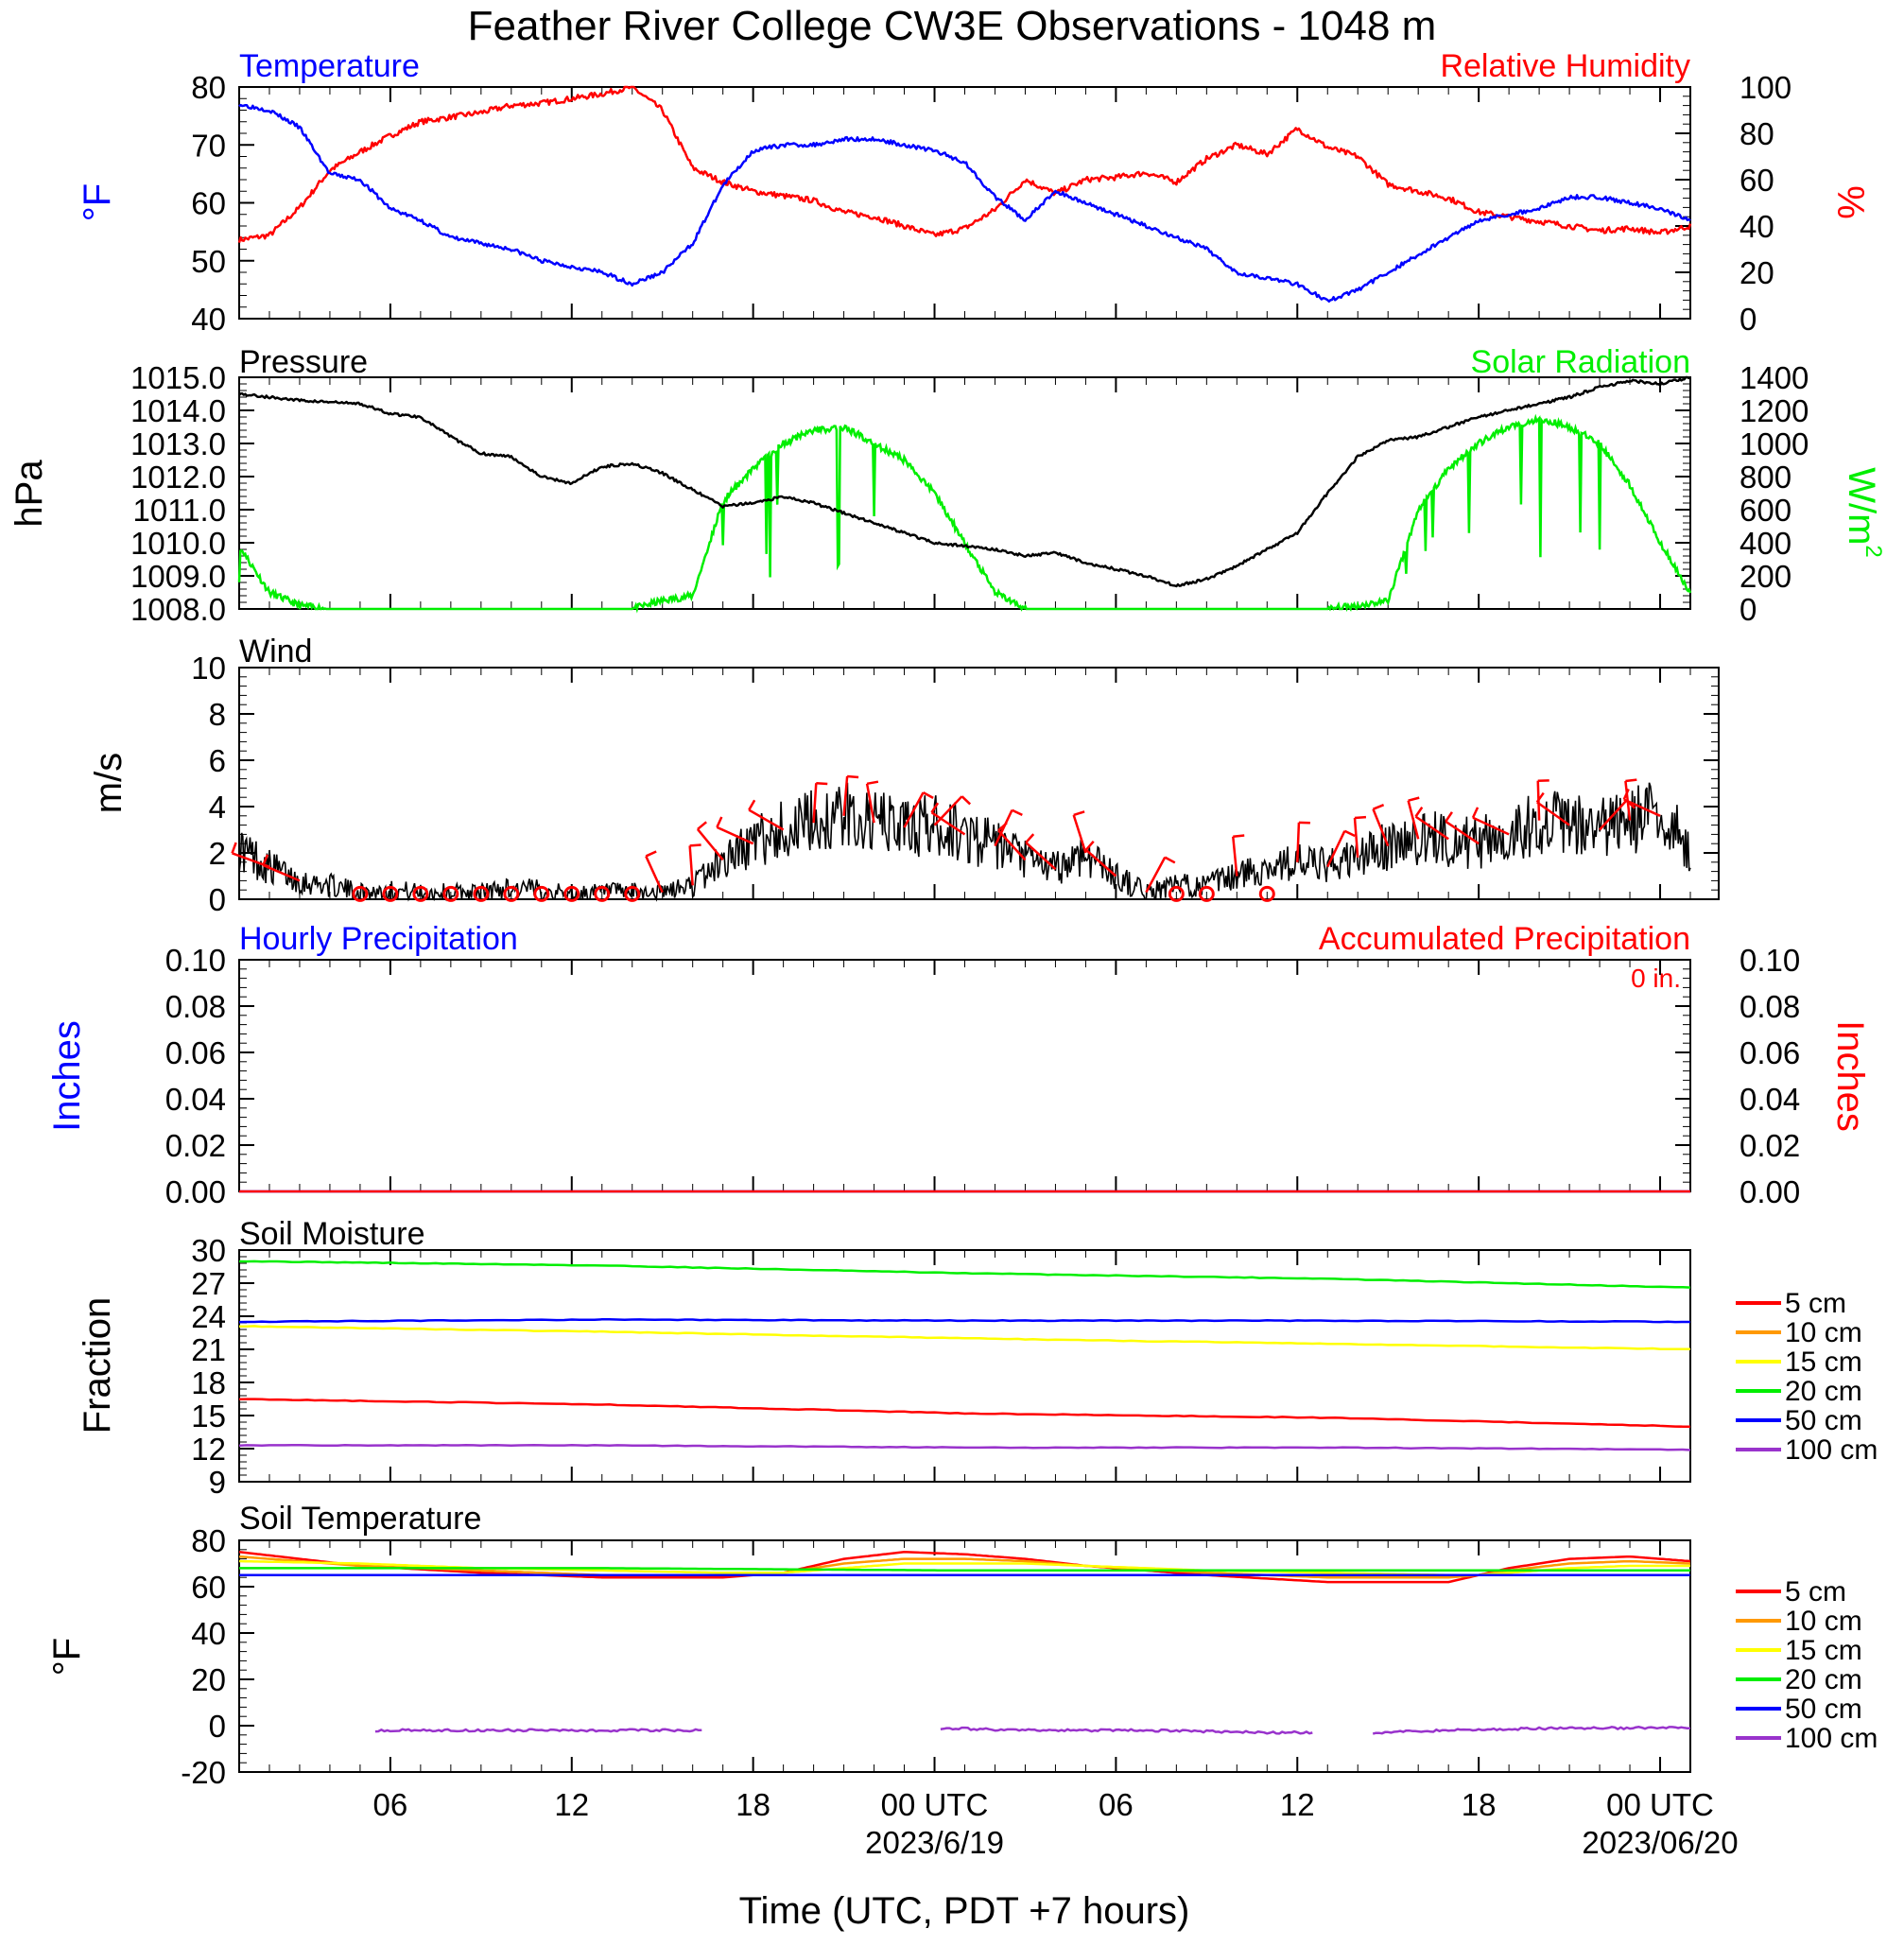 Image resolution: width=1904 pixels, height=1946 pixels. Describe the element at coordinates (1850, 202) in the screenshot. I see `rh-unit: %` at that location.